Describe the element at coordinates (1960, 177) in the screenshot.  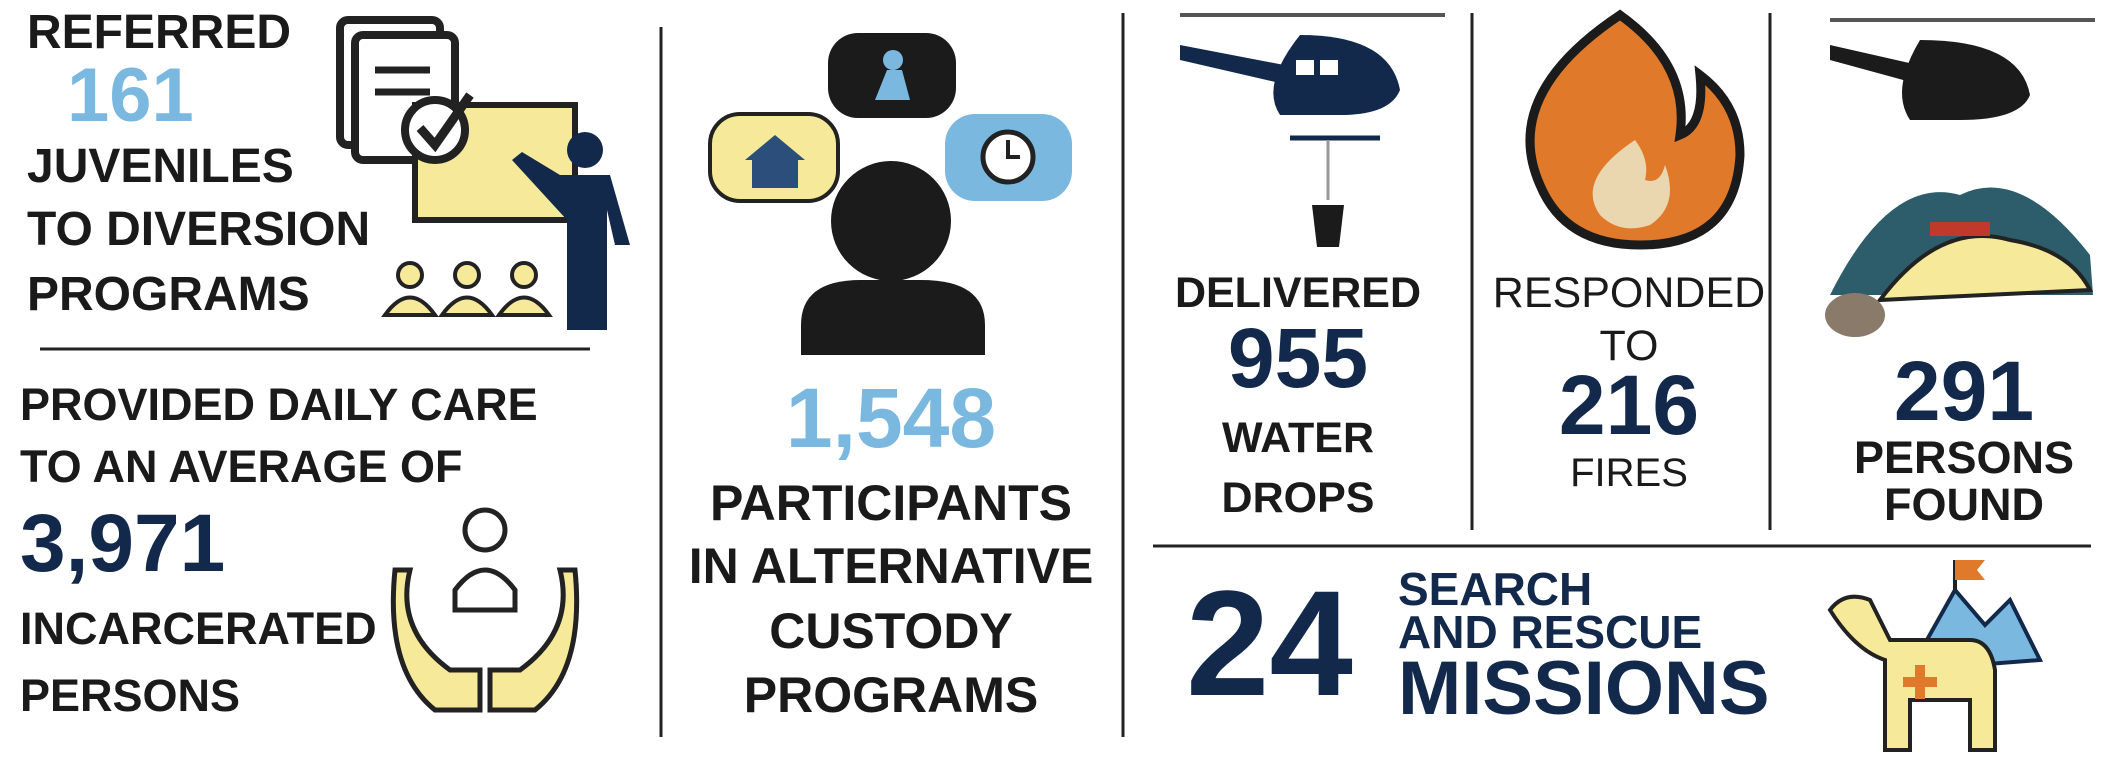
I see `rescue-helicopter-icon` at that location.